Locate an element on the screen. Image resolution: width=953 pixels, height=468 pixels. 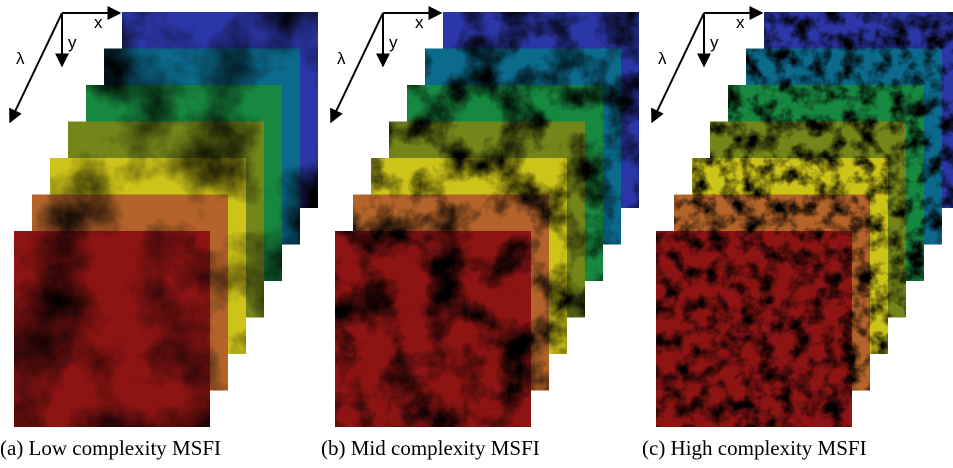
caption: (a) Low complexity MSFI is located at coordinates (110, 448).